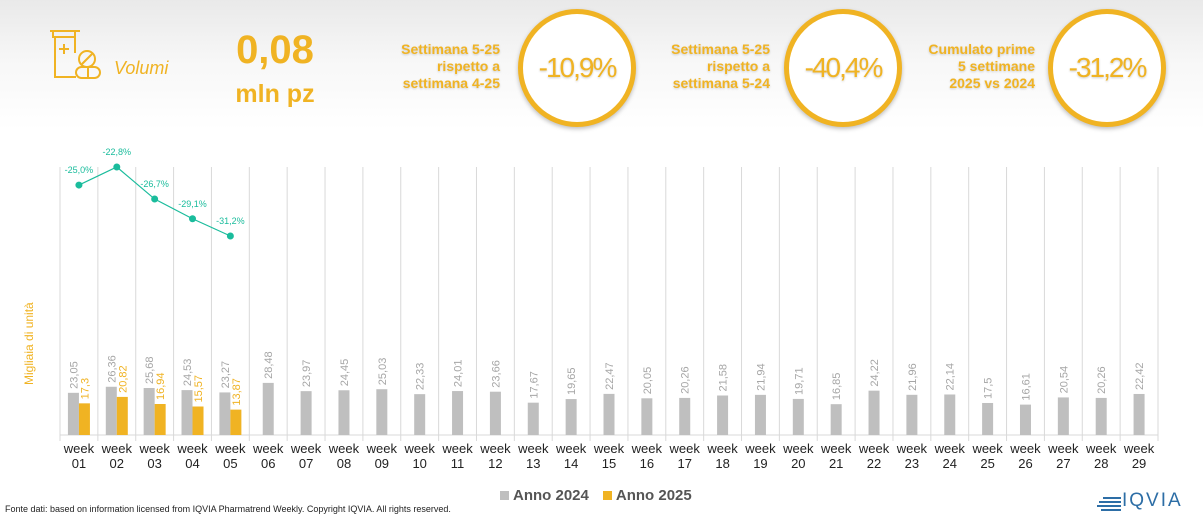 The height and width of the screenshot is (517, 1203). Describe the element at coordinates (192, 204) in the screenshot. I see `cumulative-label: -29,1%` at that location.